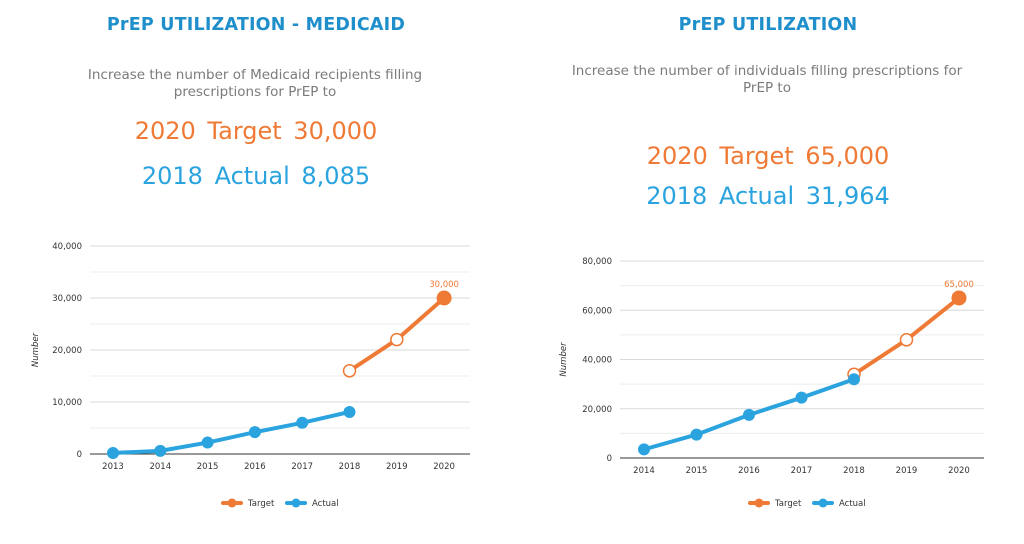  What do you see at coordinates (256, 176) in the screenshot?
I see `actual-value: 2018 Actual 8,085` at bounding box center [256, 176].